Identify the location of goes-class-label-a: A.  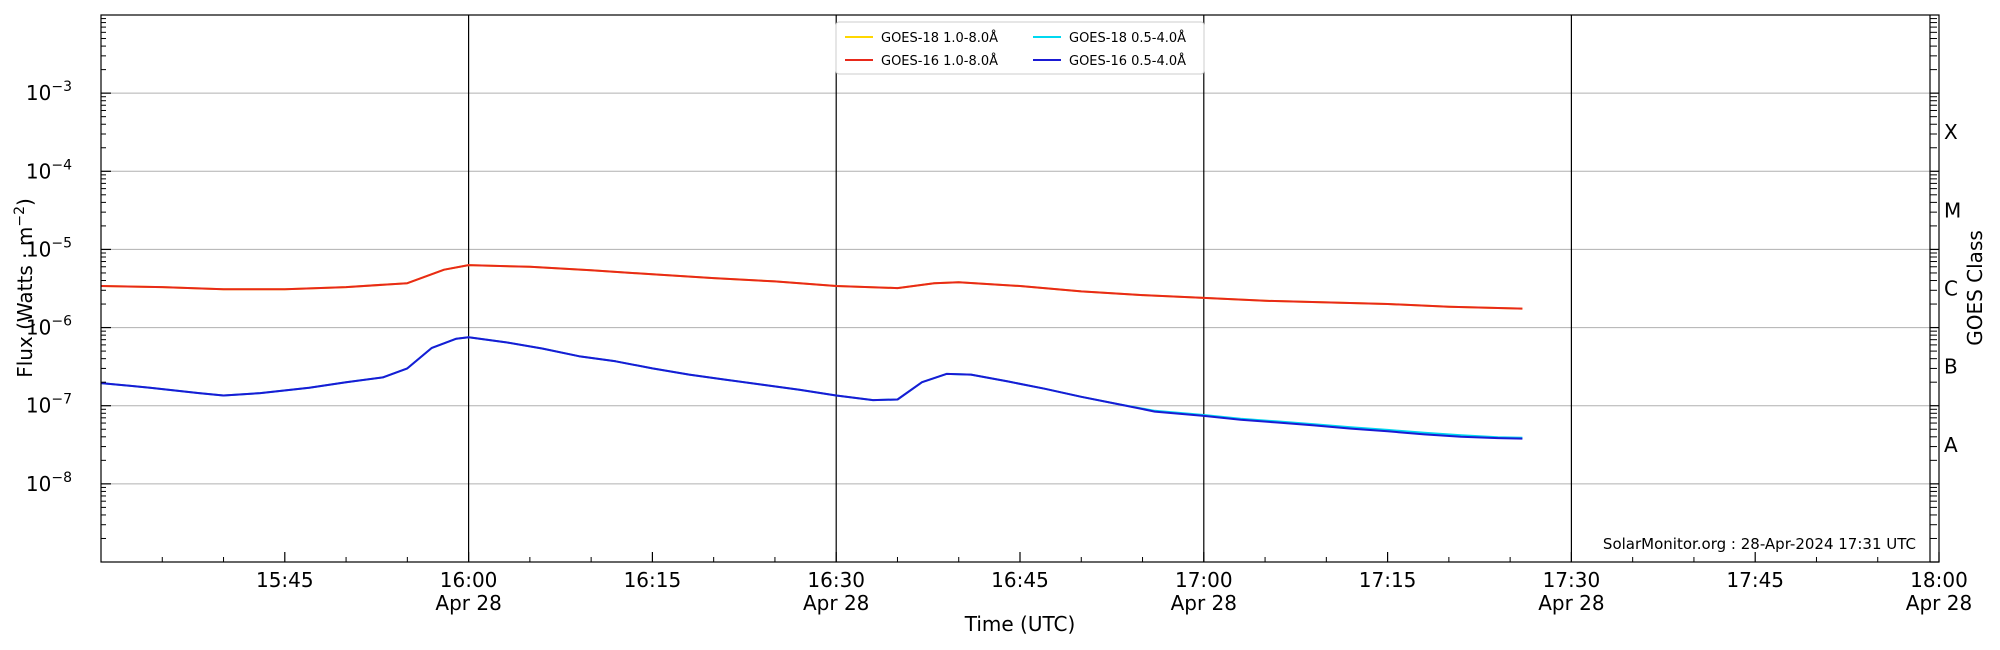
(1951, 445).